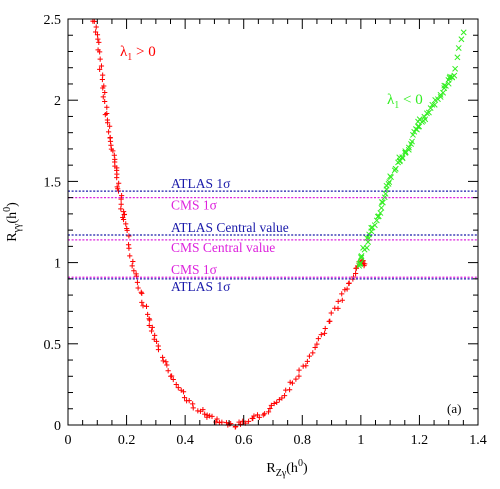 The height and width of the screenshot is (489, 500). What do you see at coordinates (420, 440) in the screenshot?
I see `x-tick-label: 1.2` at bounding box center [420, 440].